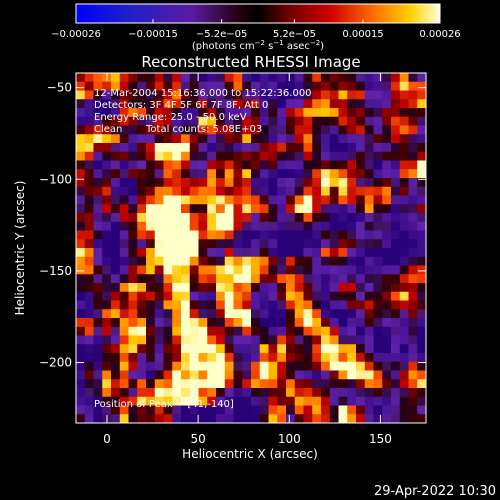 This screenshot has width=500, height=500. What do you see at coordinates (55, 363) in the screenshot?
I see `y-tick-label: −200` at bounding box center [55, 363].